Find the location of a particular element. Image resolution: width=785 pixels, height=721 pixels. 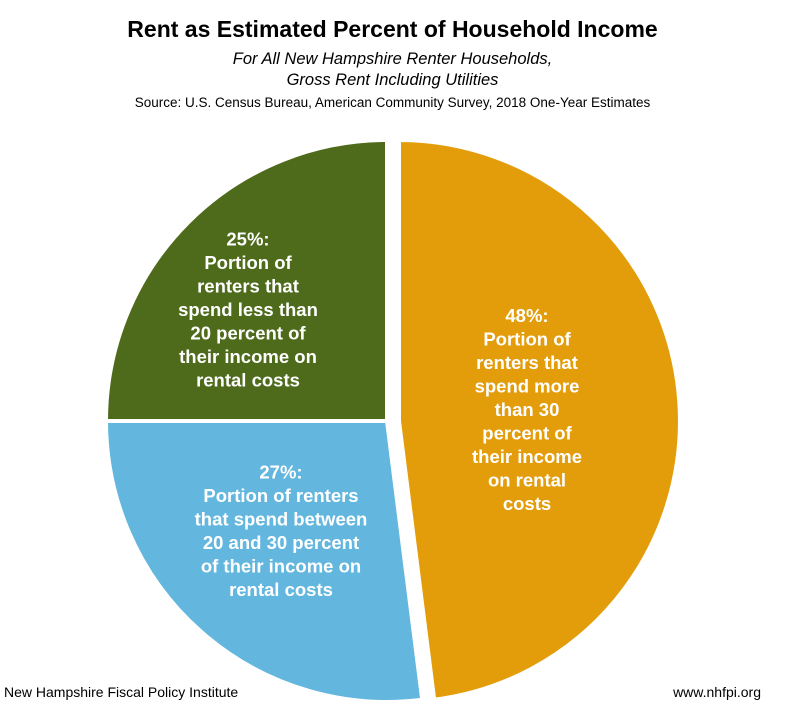

slice-percent-label: 27%: is located at coordinates (280, 471).